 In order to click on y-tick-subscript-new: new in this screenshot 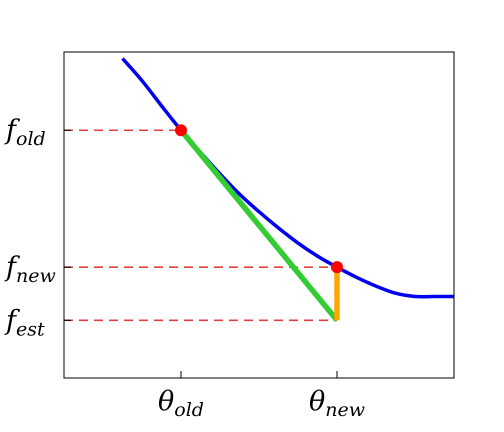, I will do `click(36, 276)`.